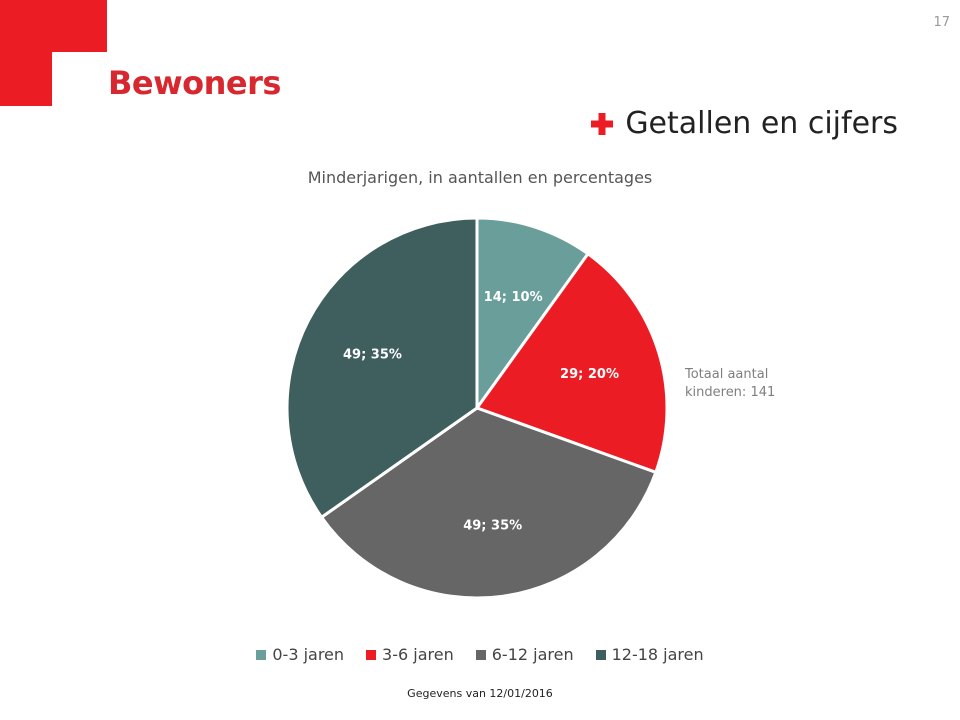 The image size is (960, 720). What do you see at coordinates (602, 123) in the screenshot?
I see `plus-icon` at bounding box center [602, 123].